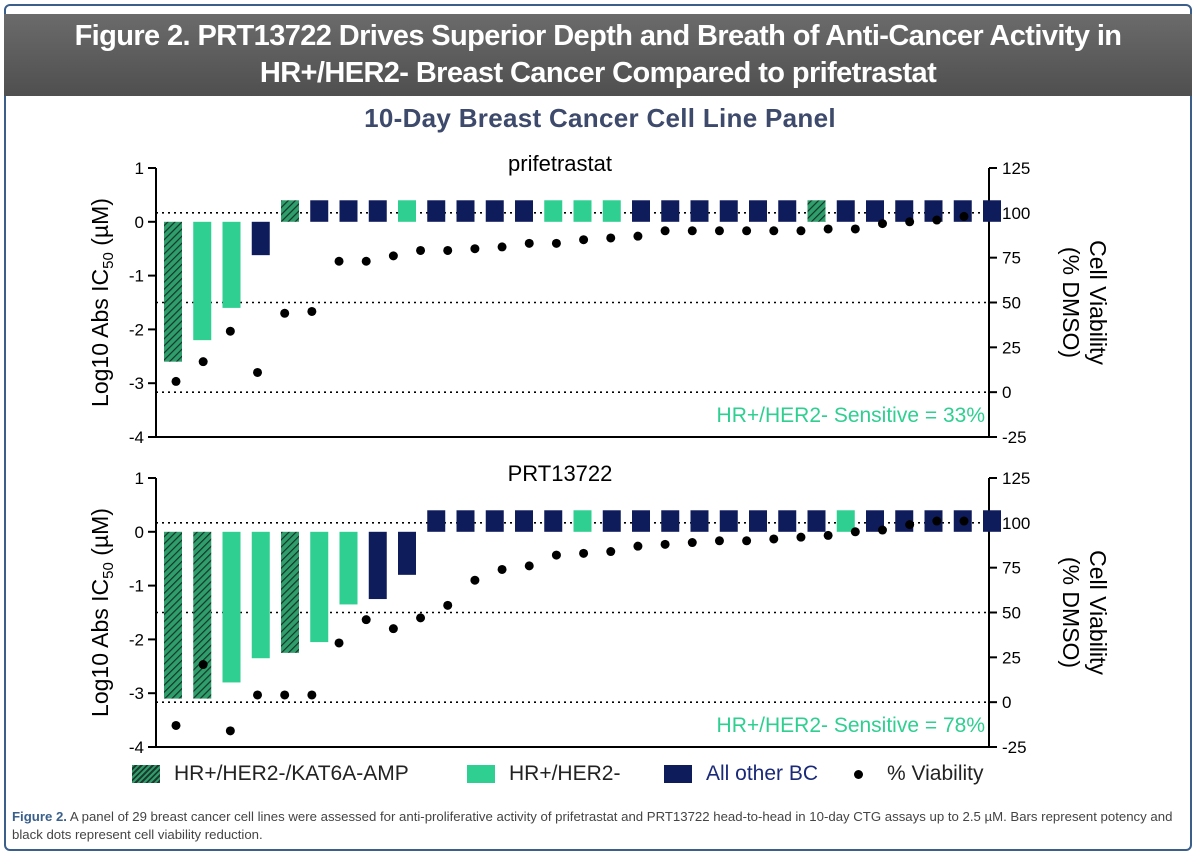 This screenshot has height=855, width=1200. What do you see at coordinates (1098, 612) in the screenshot?
I see `chart2-y2-axis-label-line1: Cell Viability` at bounding box center [1098, 612].